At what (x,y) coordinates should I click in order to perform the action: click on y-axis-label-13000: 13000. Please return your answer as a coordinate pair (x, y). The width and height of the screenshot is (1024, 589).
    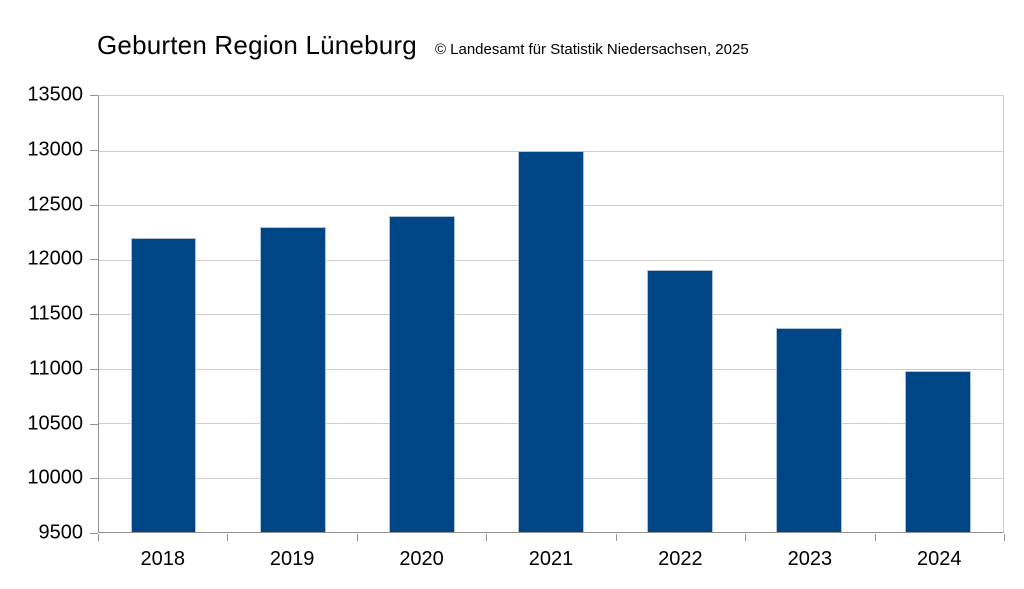
    Looking at the image, I should click on (55, 149).